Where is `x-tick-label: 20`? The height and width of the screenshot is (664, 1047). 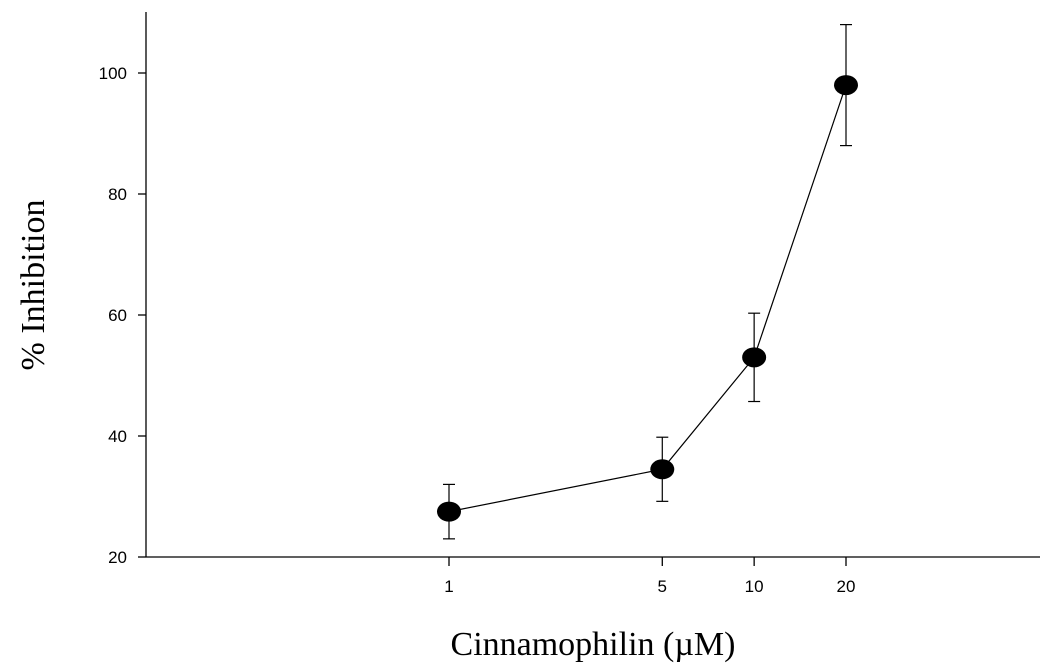 x-tick-label: 20 is located at coordinates (846, 586).